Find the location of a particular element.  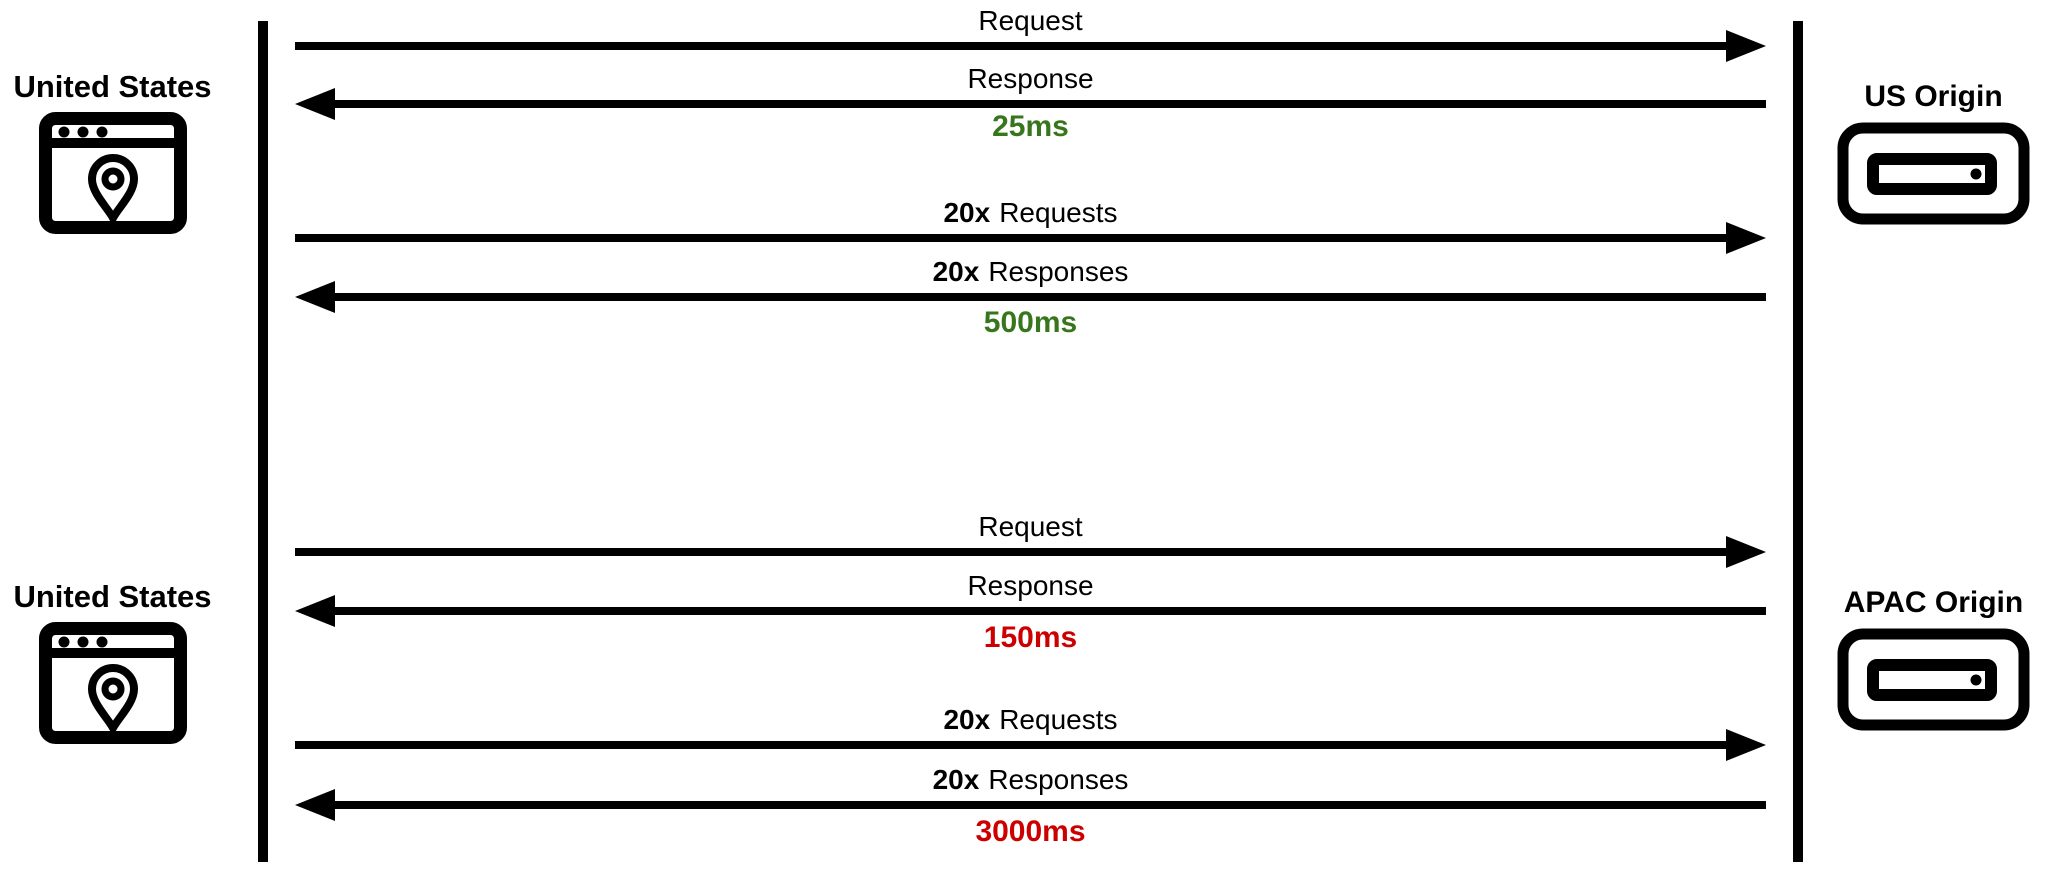

latency-label-apac-batch: 3000ms is located at coordinates (1030, 831).